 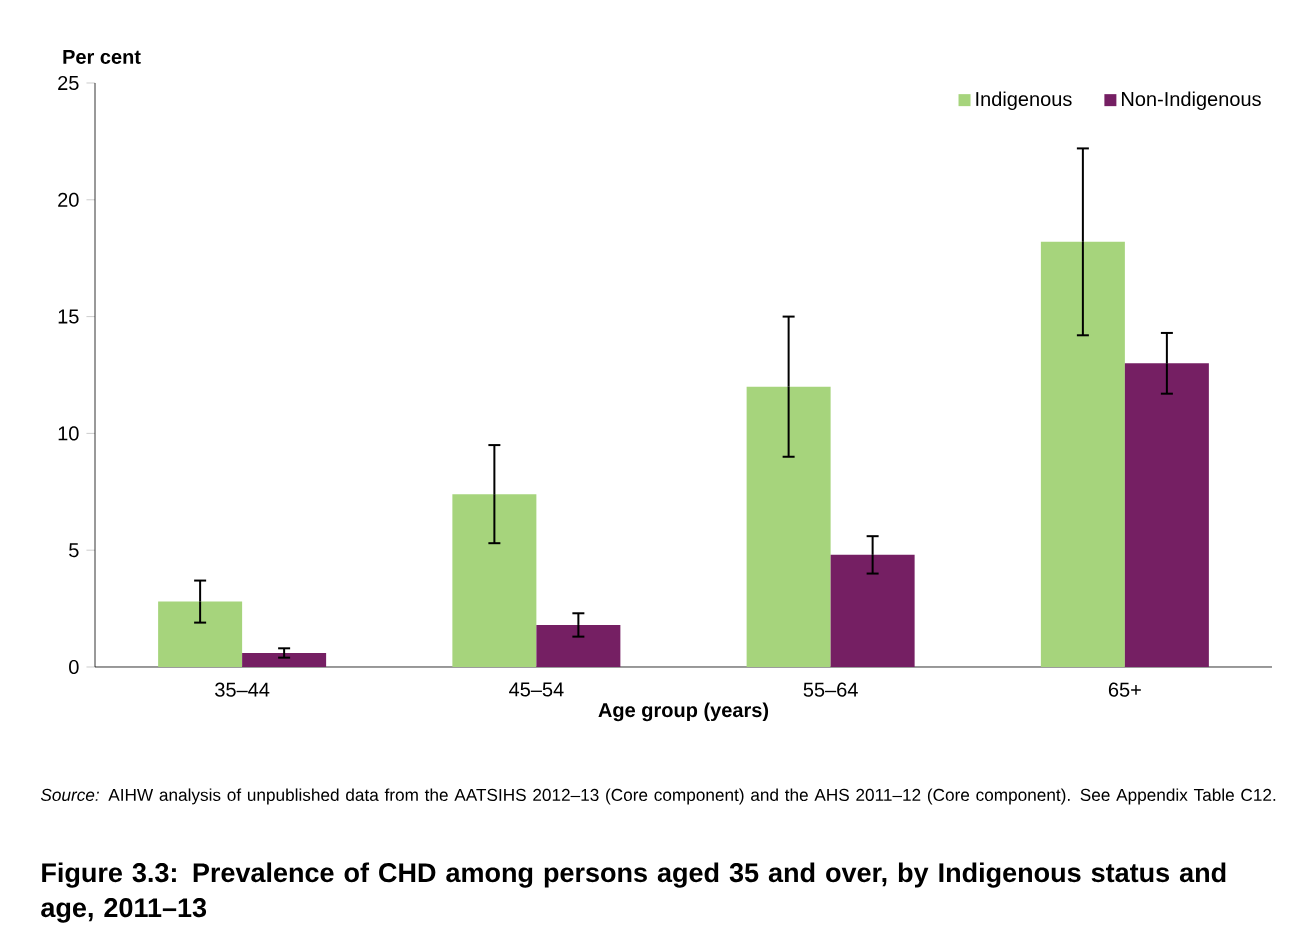 What do you see at coordinates (830, 689) in the screenshot?
I see `x-tick-label: 55–64` at bounding box center [830, 689].